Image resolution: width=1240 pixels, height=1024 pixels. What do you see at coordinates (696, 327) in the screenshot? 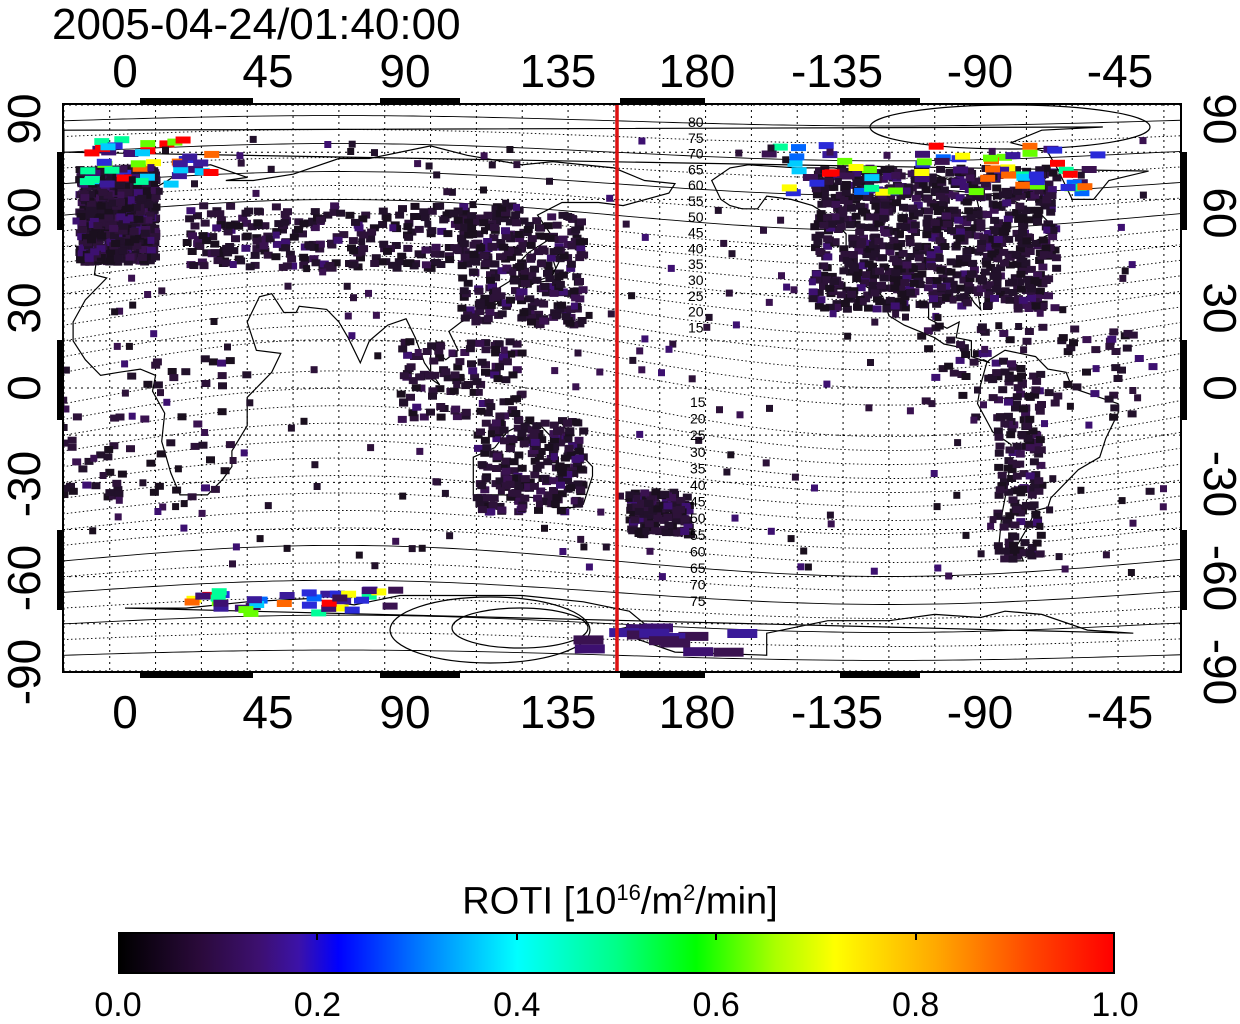
I see `contour-label: 15` at bounding box center [696, 327].